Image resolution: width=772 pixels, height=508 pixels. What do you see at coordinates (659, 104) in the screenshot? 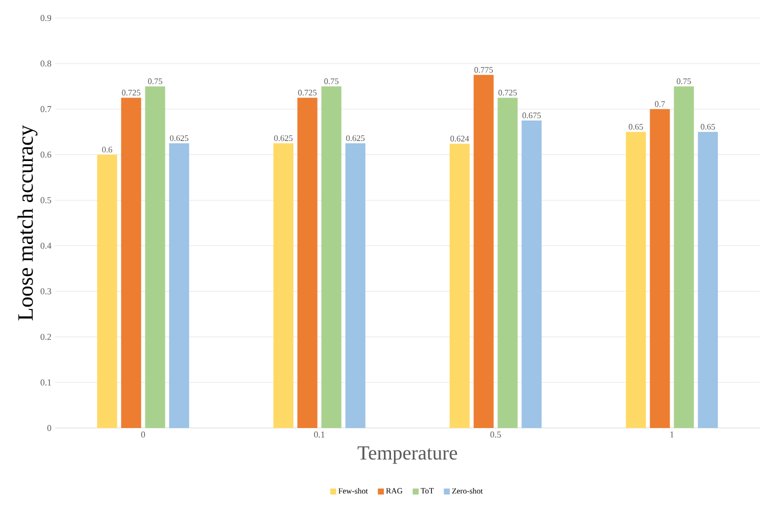
I see `data-label: 0.7` at bounding box center [659, 104].